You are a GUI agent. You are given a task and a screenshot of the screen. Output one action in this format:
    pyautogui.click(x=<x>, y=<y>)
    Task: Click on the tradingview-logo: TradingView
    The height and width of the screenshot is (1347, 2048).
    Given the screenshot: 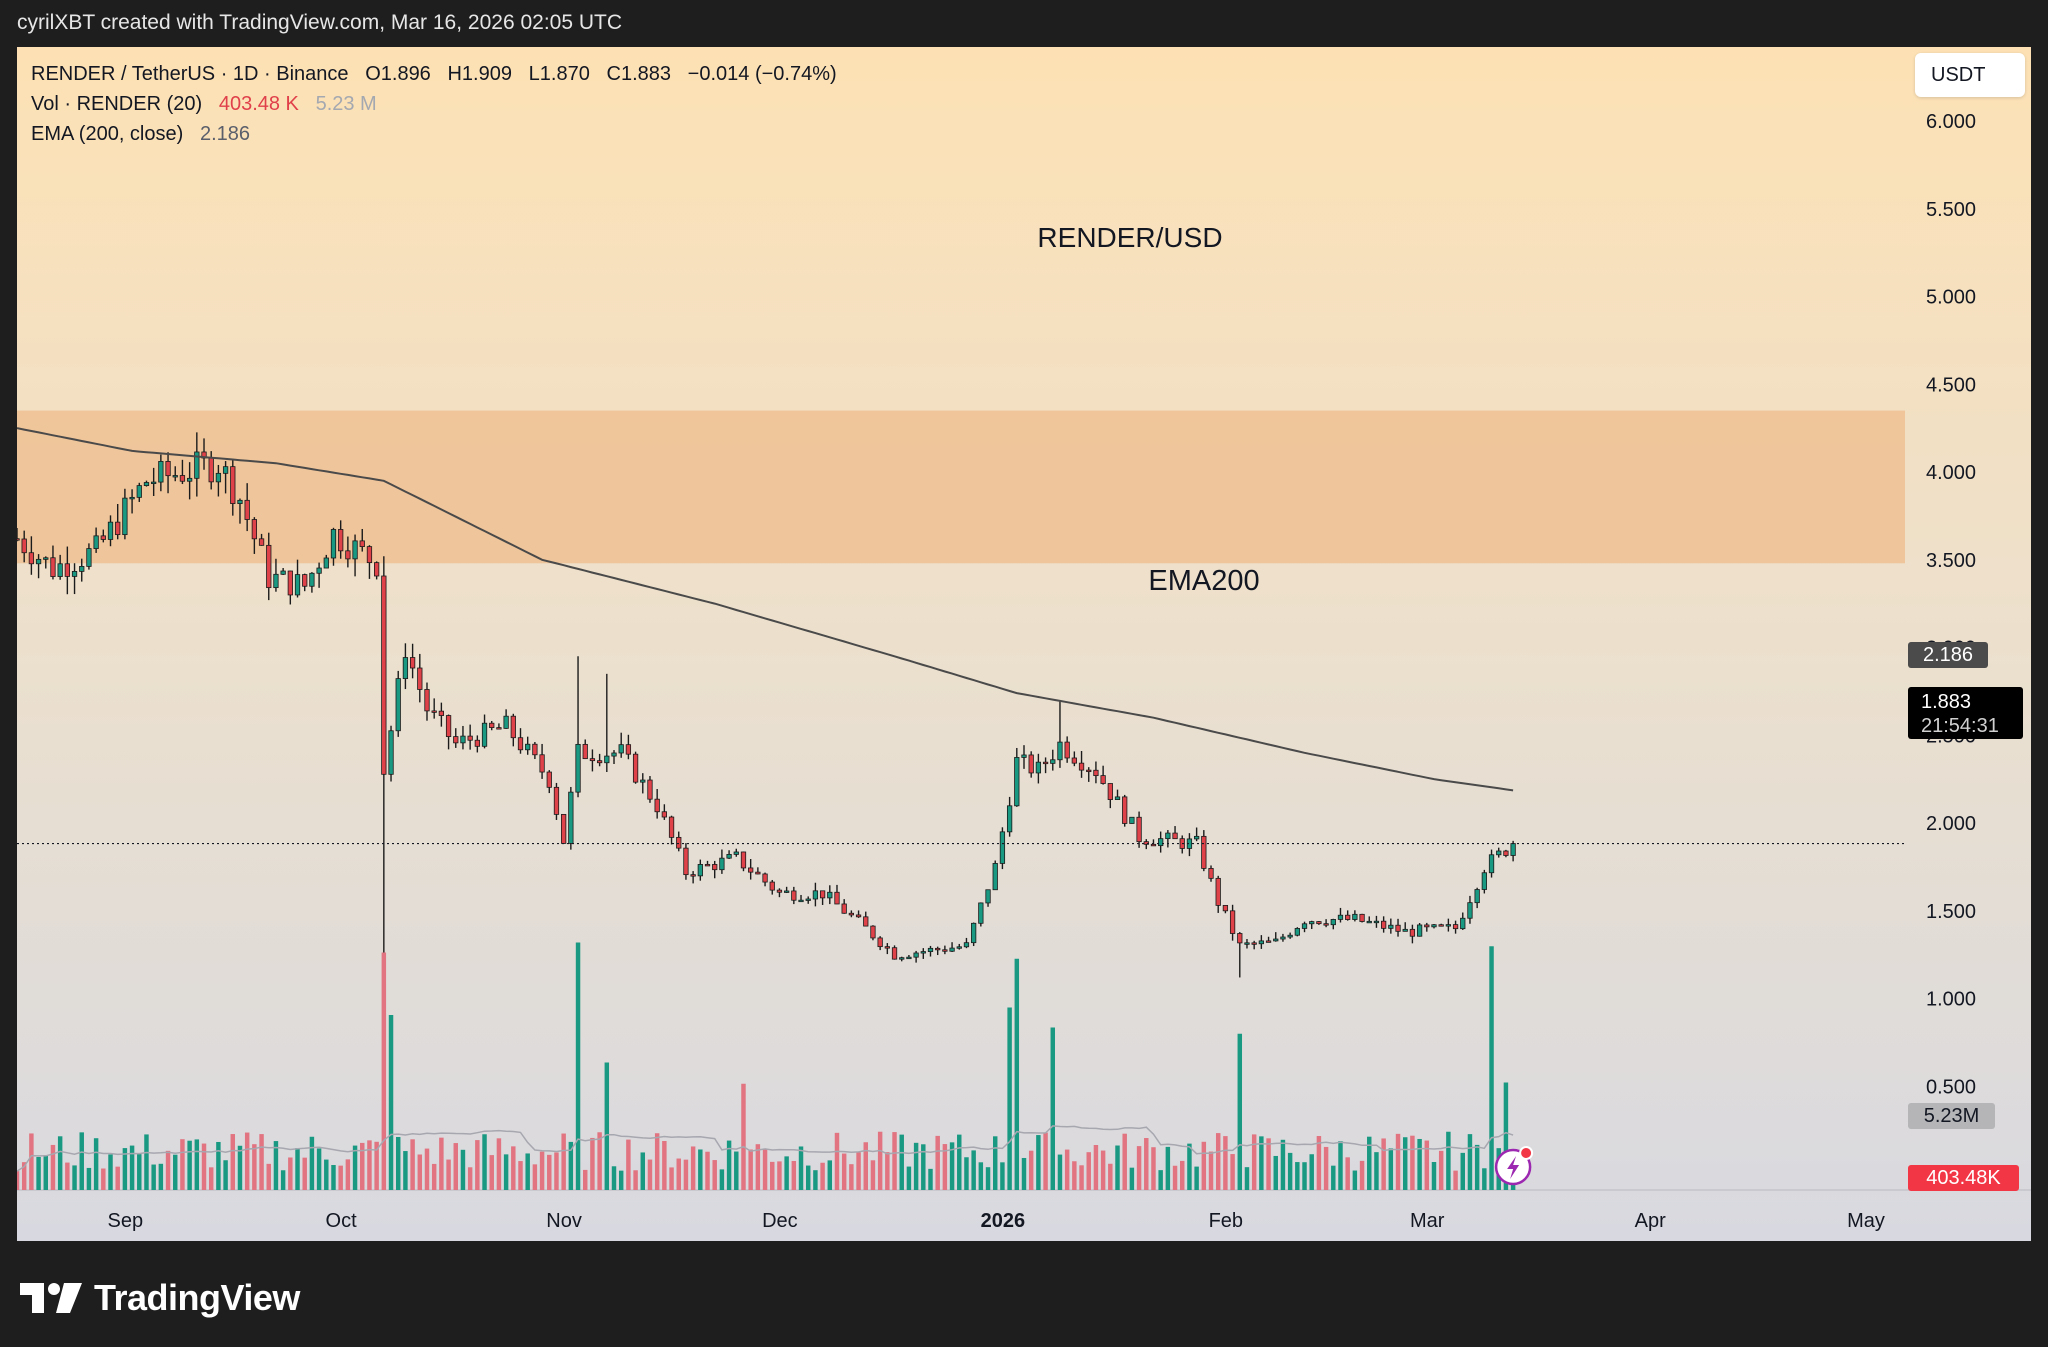 What is the action you would take?
    pyautogui.click(x=160, y=1297)
    